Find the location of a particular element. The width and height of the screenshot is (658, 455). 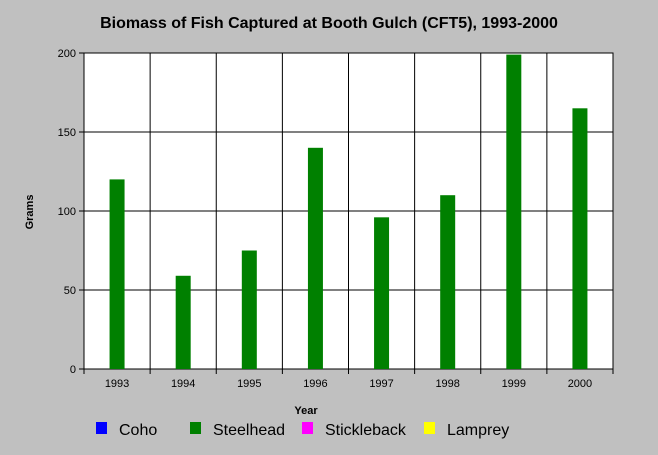

bar-steelhead-1997 is located at coordinates (382, 293).